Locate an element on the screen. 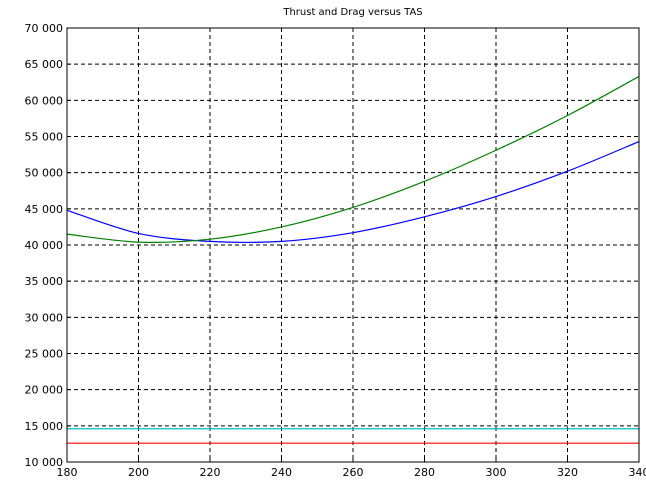 This screenshot has height=487, width=646. y-tick-label: 45 000 is located at coordinates (44, 209).